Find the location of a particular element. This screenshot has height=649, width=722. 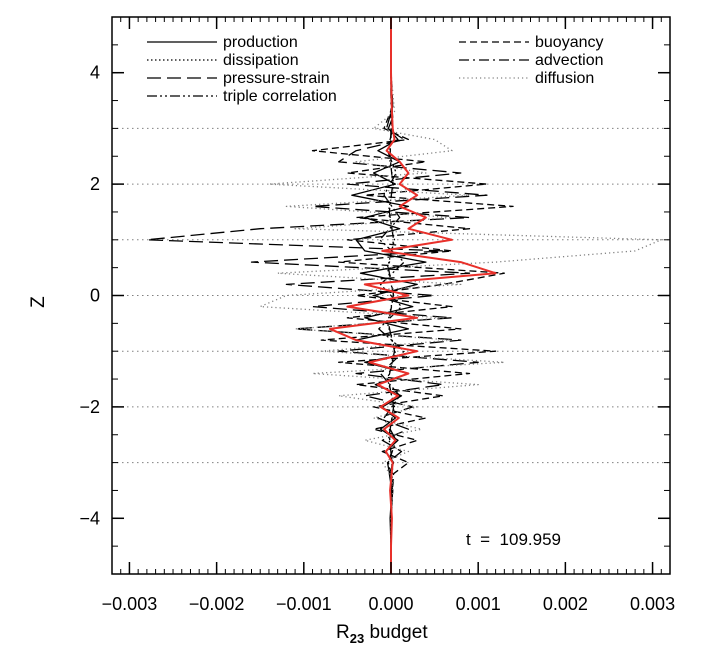

time-annotation: t = 109.959 is located at coordinates (513, 539).